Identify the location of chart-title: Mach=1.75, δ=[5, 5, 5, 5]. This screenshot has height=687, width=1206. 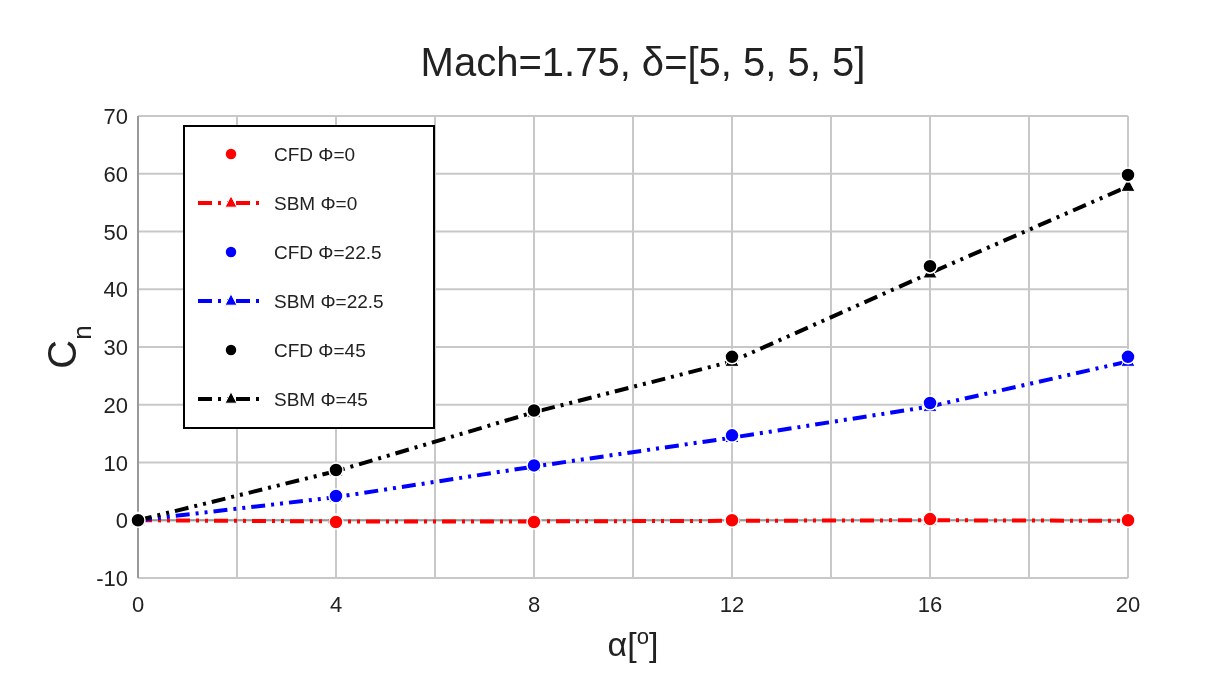
(643, 62).